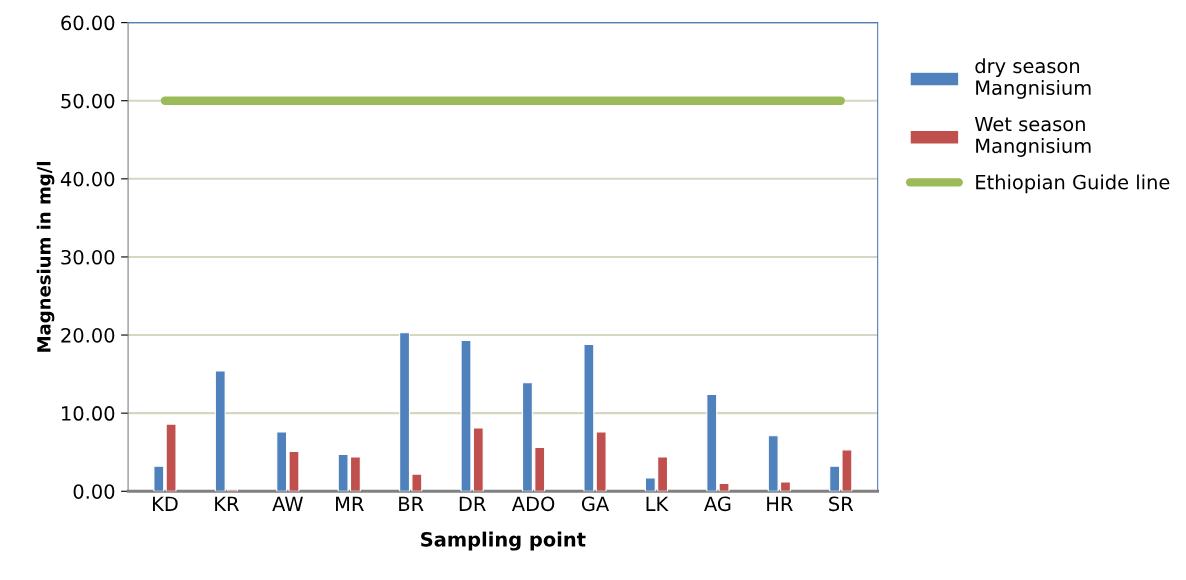 The height and width of the screenshot is (580, 1186). What do you see at coordinates (227, 503) in the screenshot?
I see `x-tick-label: KR` at bounding box center [227, 503].